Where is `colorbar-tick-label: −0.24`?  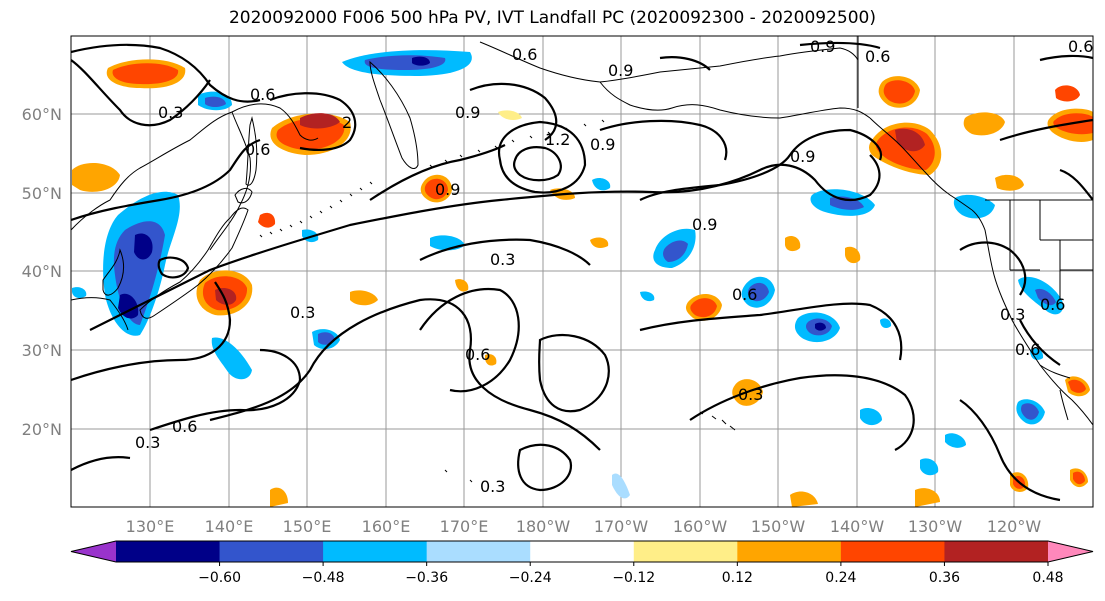 colorbar-tick-label: −0.24 is located at coordinates (530, 578).